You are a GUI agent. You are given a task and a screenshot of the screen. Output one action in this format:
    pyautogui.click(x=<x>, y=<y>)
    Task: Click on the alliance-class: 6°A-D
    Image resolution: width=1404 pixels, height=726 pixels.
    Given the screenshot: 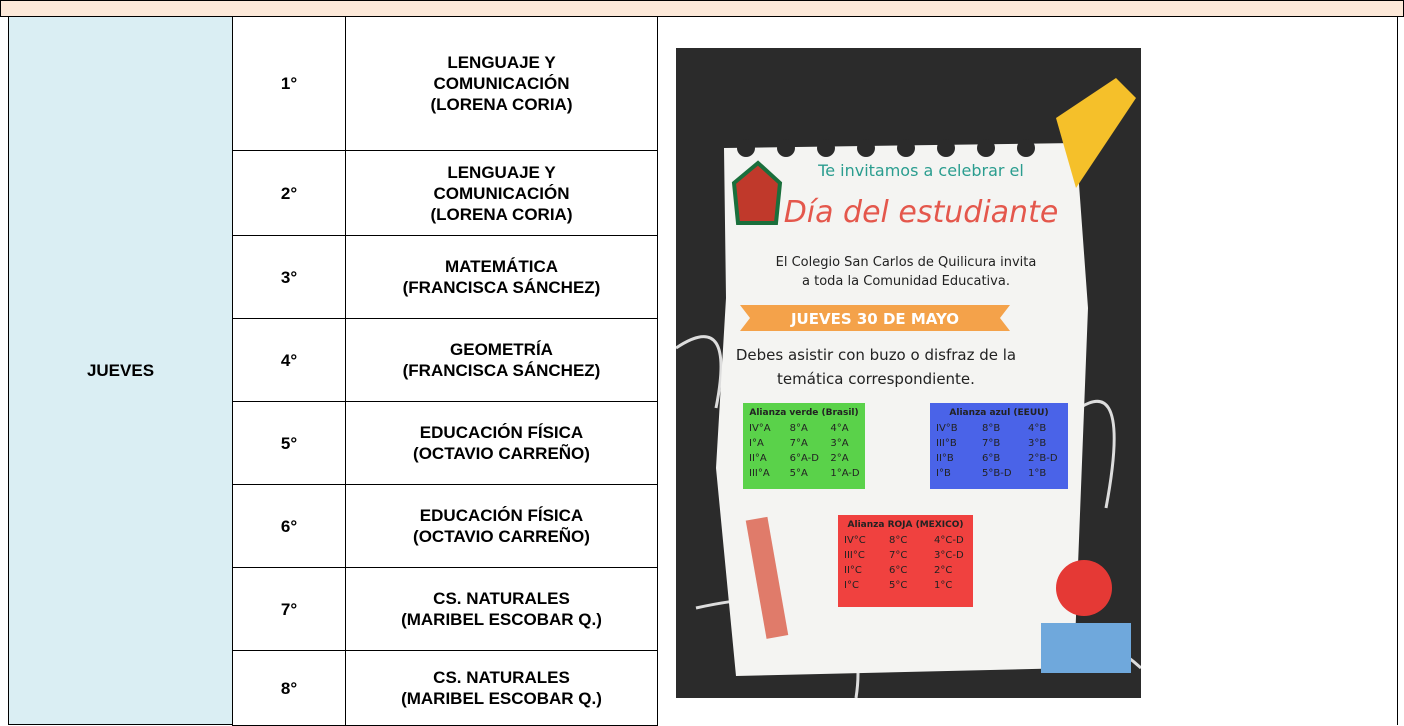 What is the action you would take?
    pyautogui.click(x=805, y=458)
    